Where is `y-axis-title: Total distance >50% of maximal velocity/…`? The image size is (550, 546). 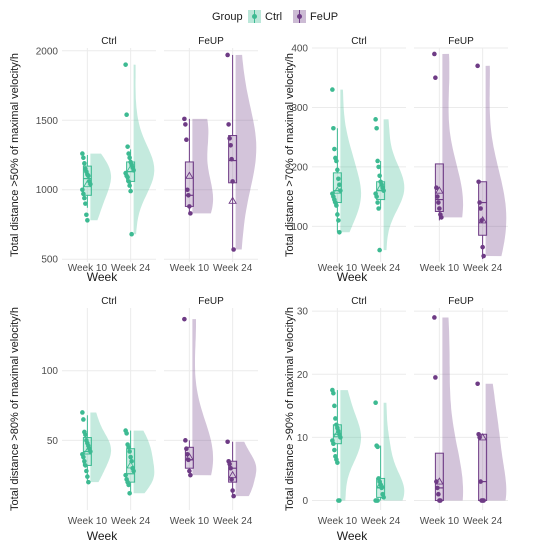
y-axis-title: Total distance >50% of maximal velocity/… is located at coordinates (15, 155).